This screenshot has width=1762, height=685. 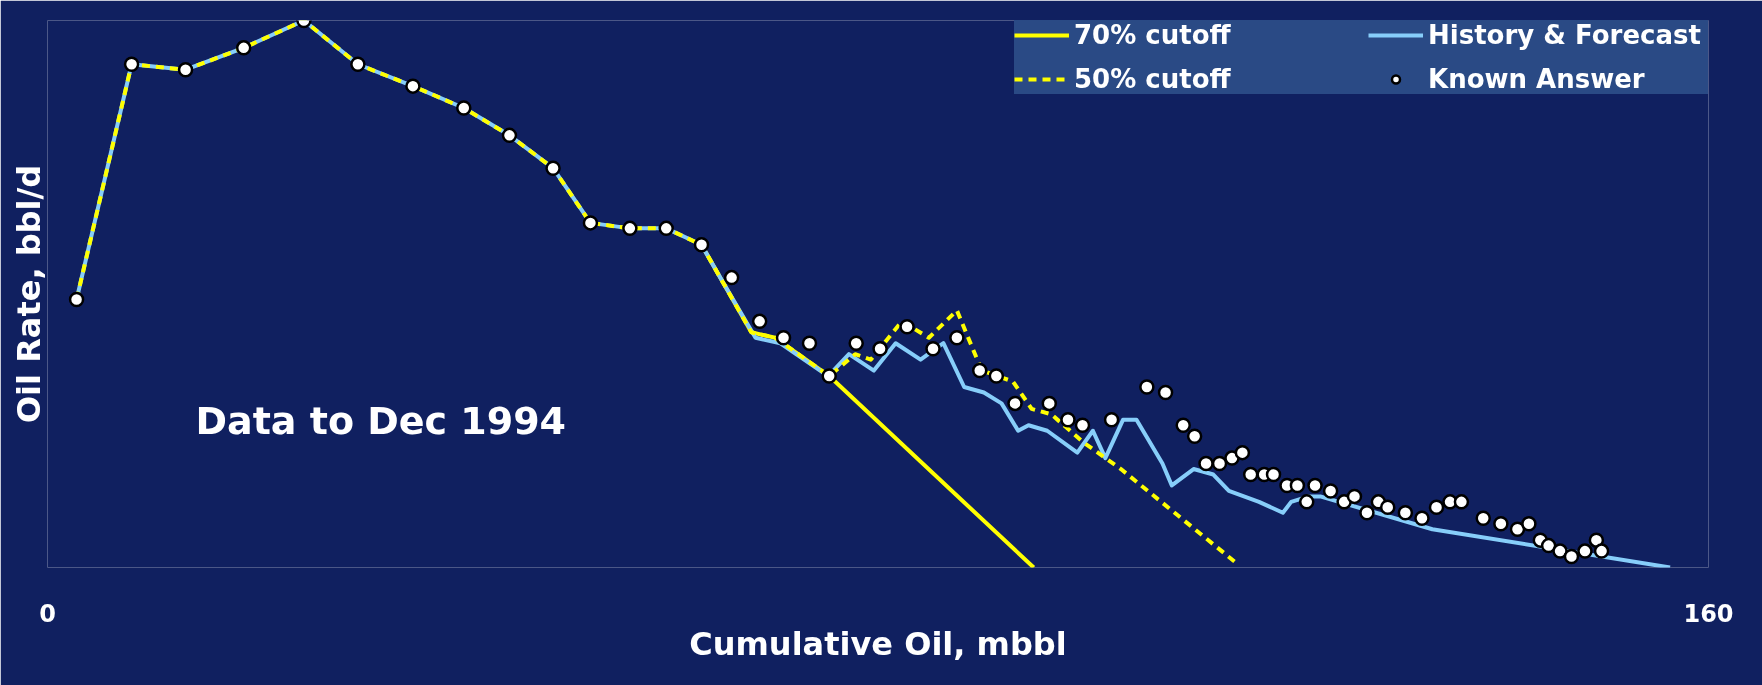 I want to click on legend-label: Known Answer, so click(x=1537, y=79).